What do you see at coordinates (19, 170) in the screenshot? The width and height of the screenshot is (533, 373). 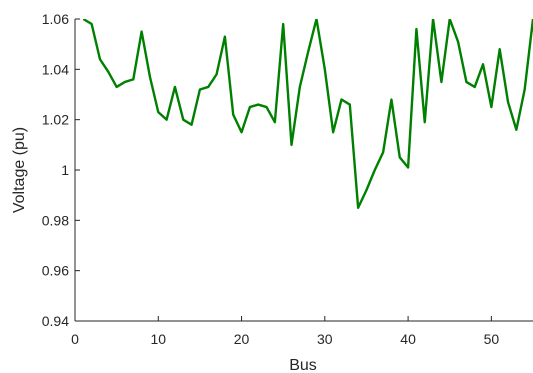 I see `y-axis-label: Voltage (pu)` at bounding box center [19, 170].